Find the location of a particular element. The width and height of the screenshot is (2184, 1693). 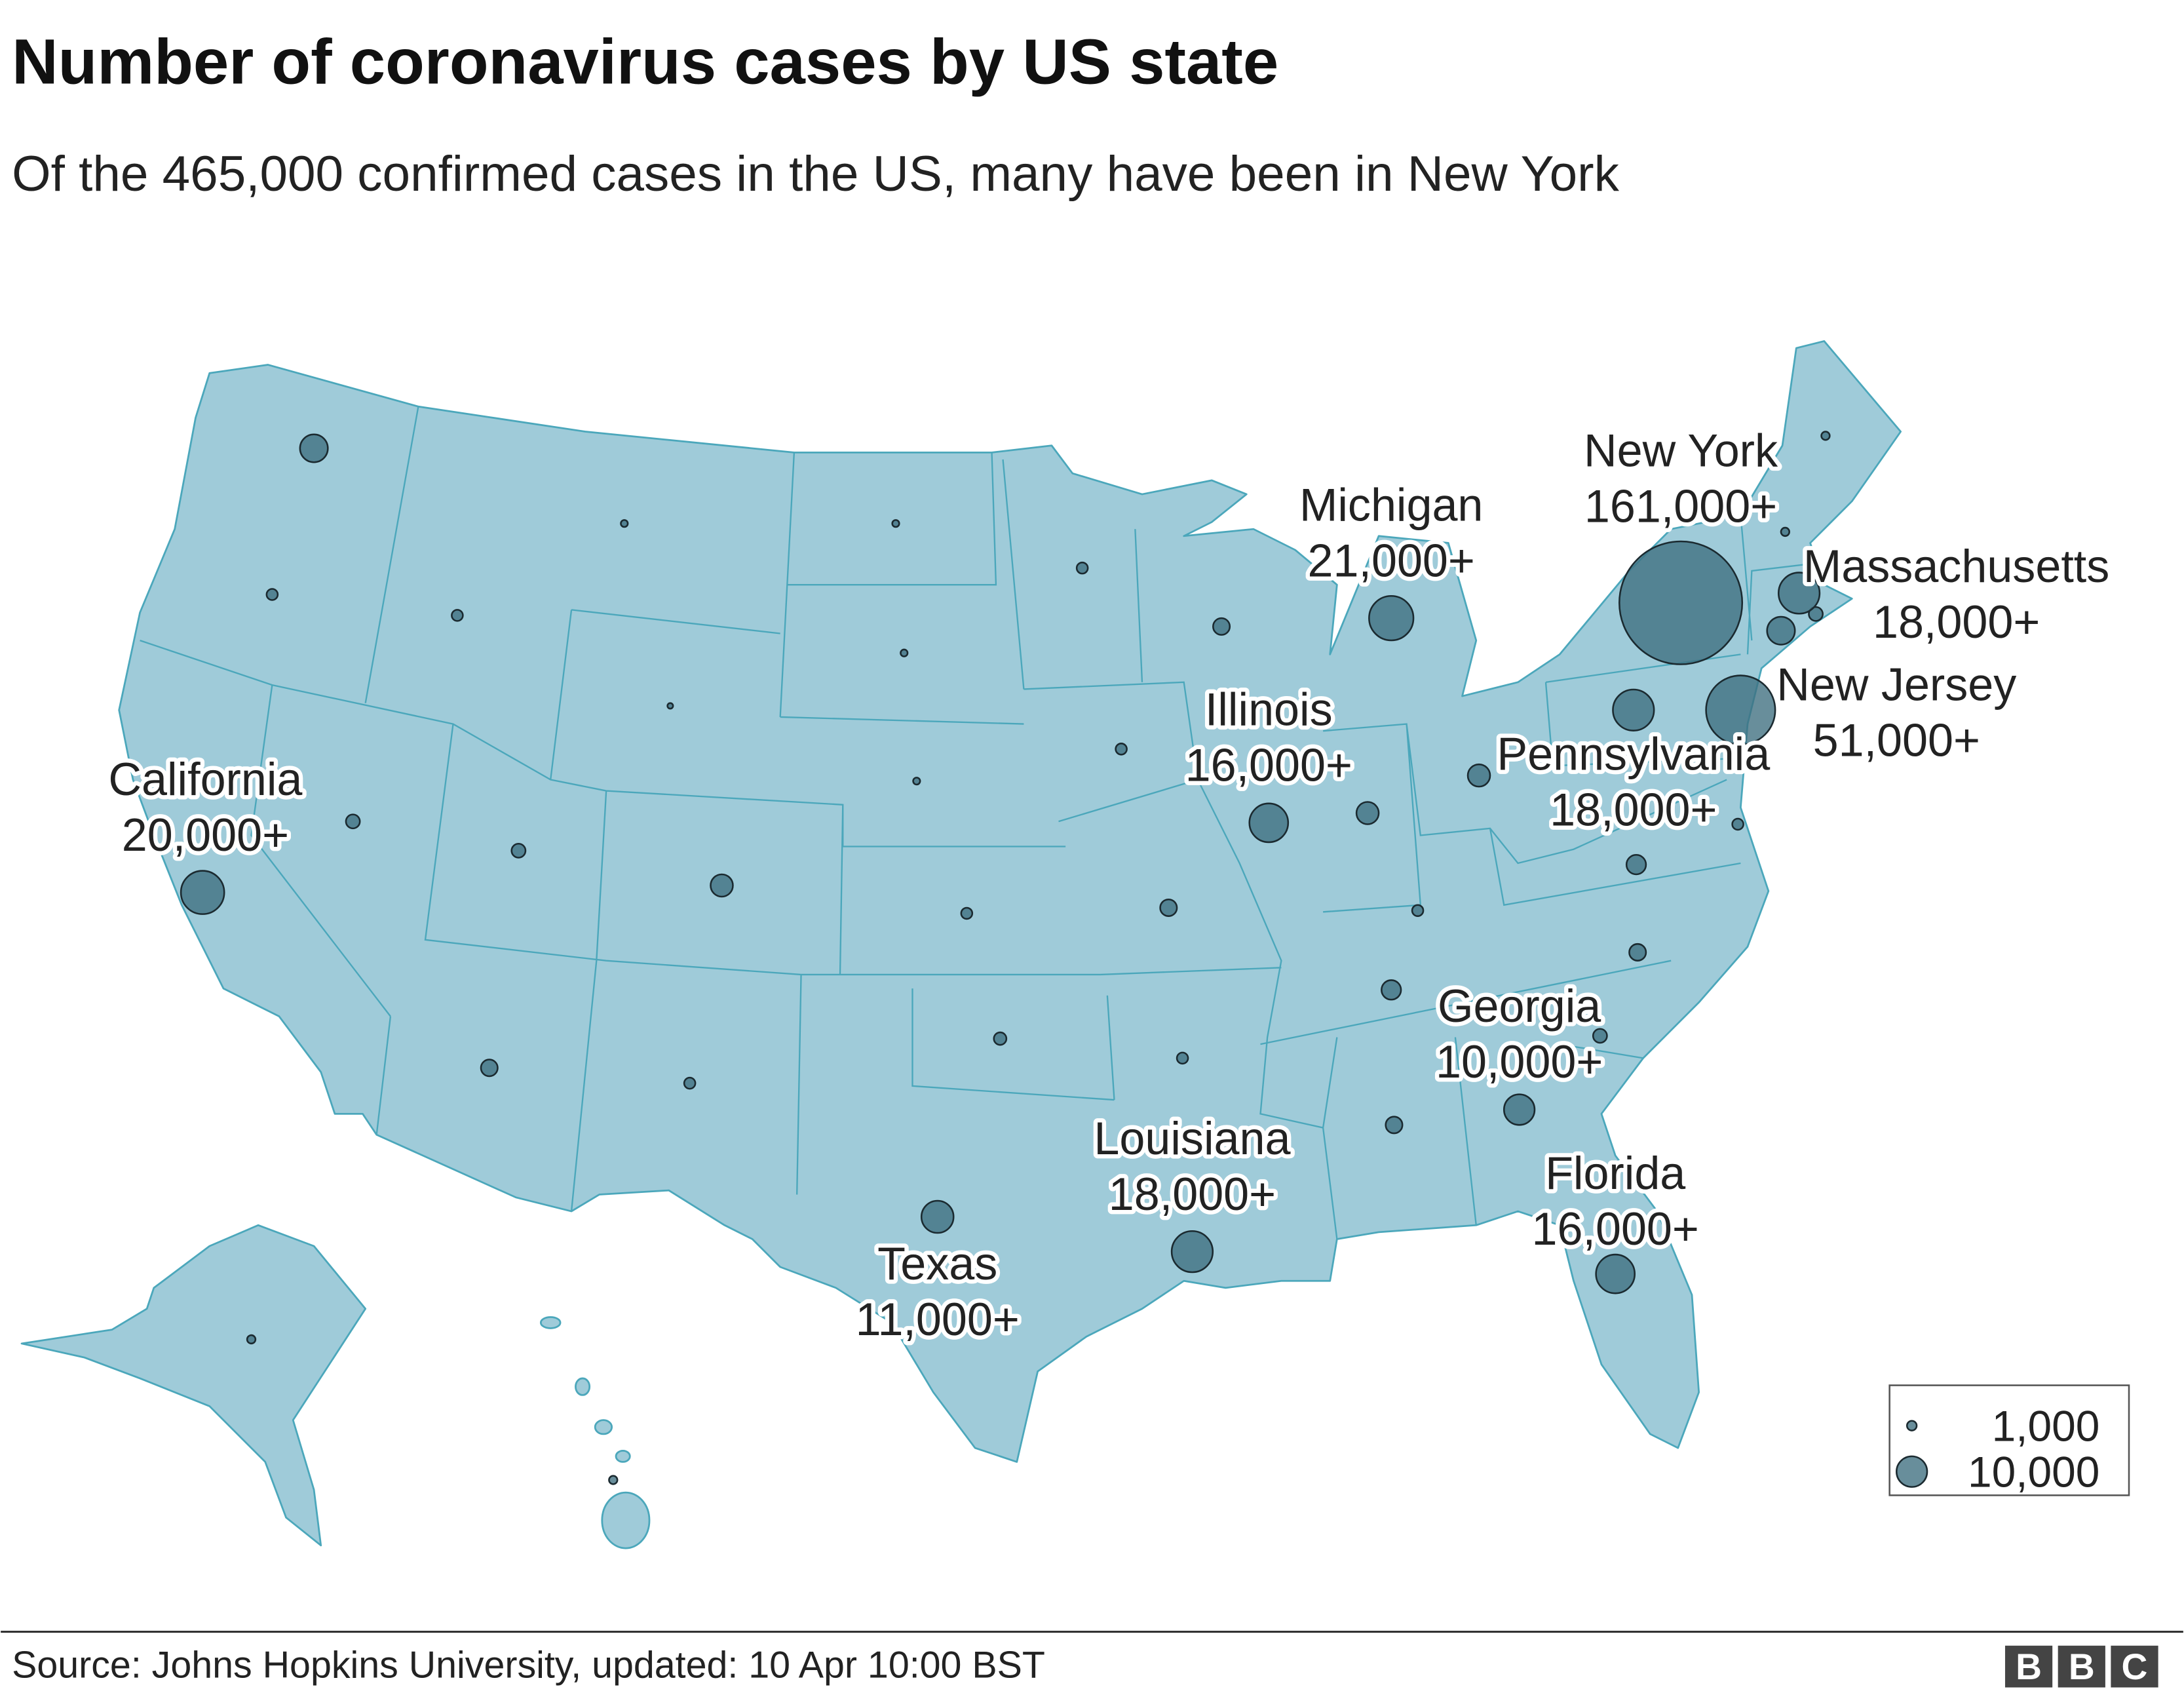

state-name: California is located at coordinates (205, 779).